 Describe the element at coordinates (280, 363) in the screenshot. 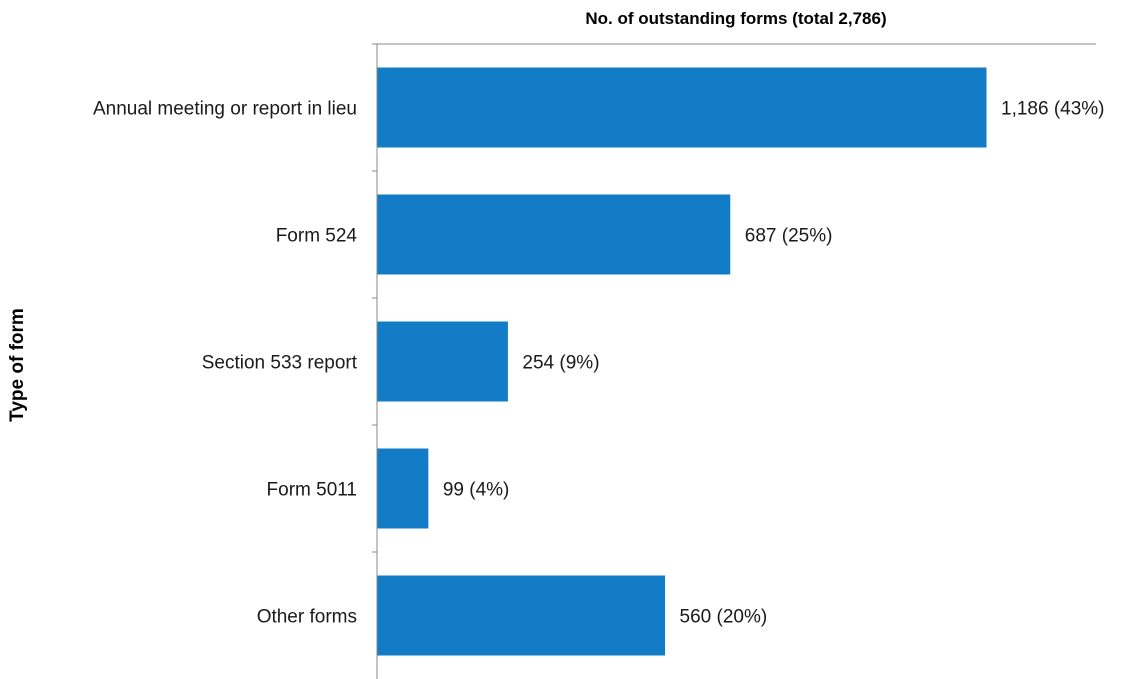

I see `category-label: Section 533 report` at that location.